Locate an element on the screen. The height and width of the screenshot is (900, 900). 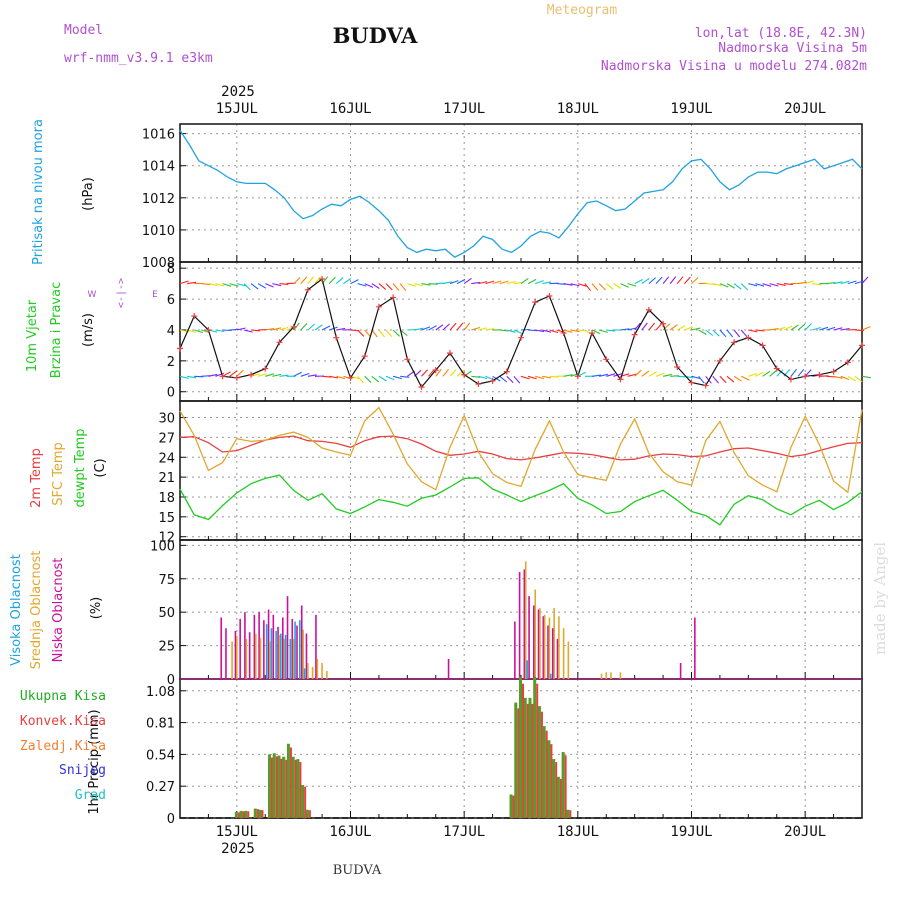
date-label-bottom: 18JUL is located at coordinates (578, 832).